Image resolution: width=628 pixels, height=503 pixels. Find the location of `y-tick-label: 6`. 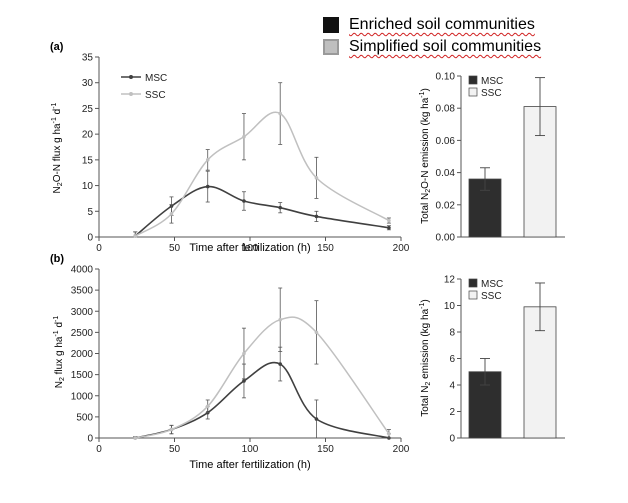

y-tick-label: 6 is located at coordinates (452, 359).